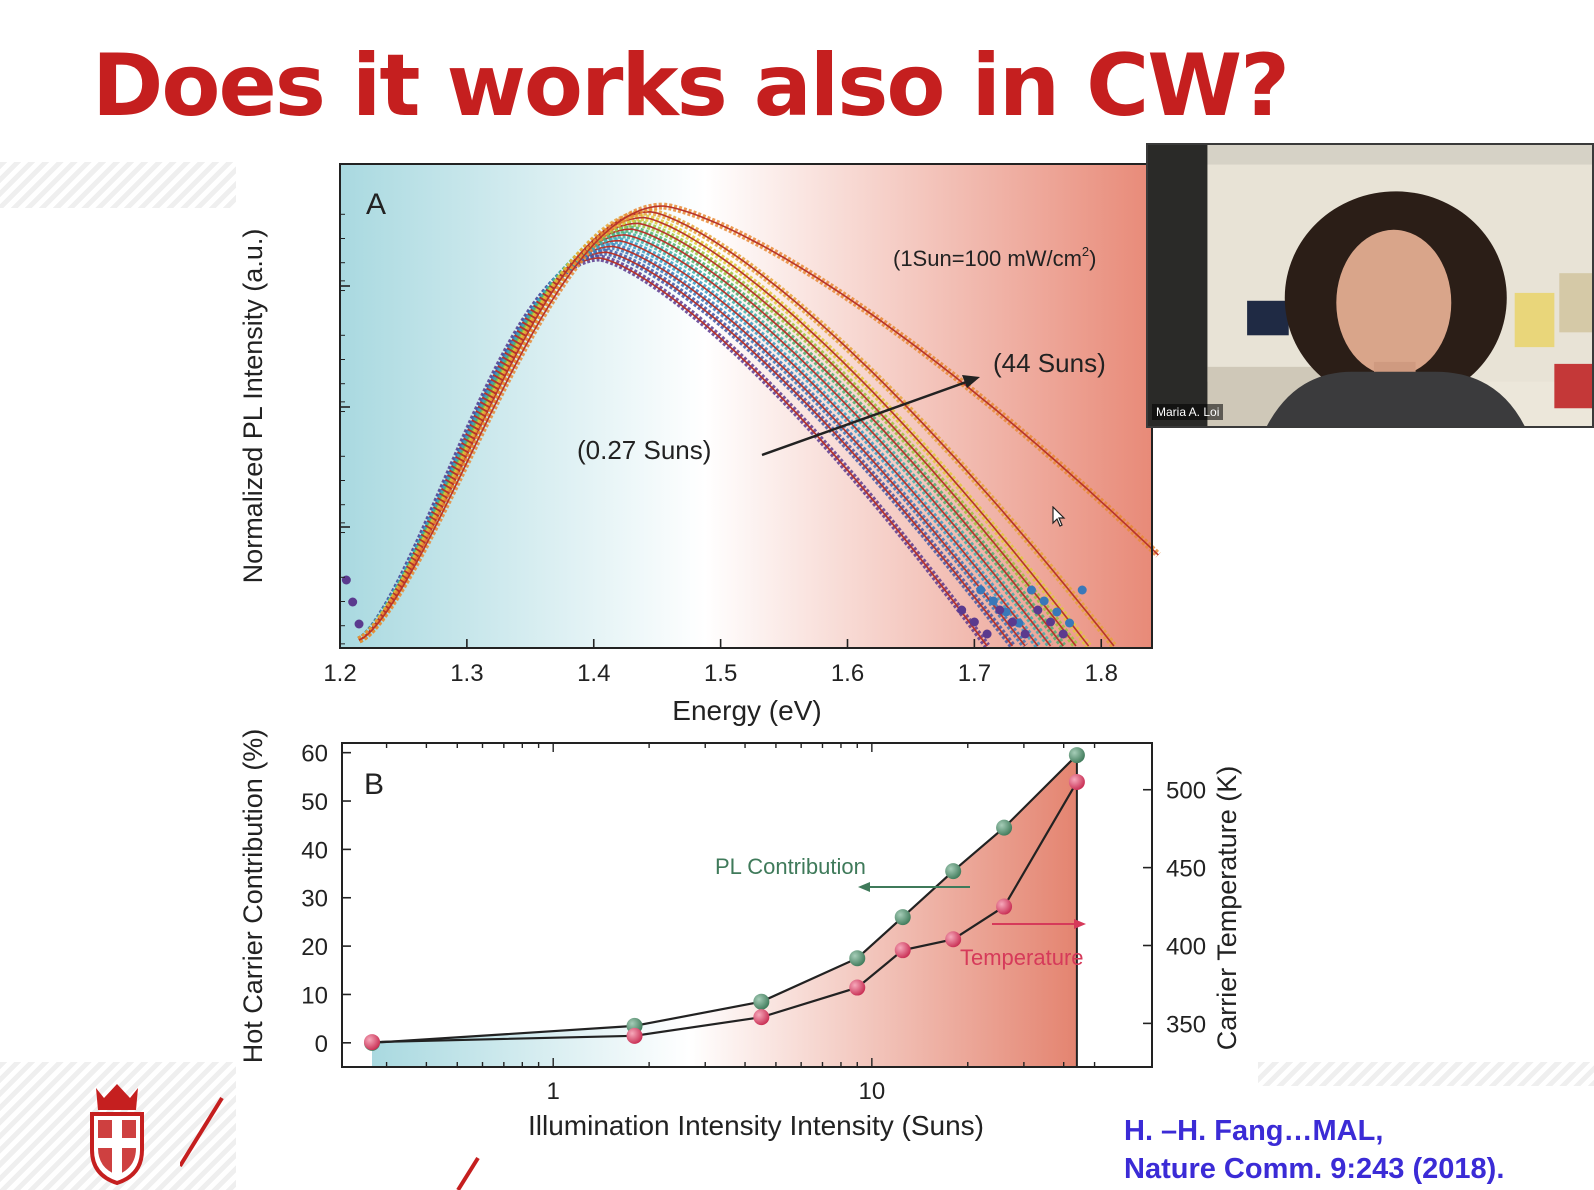 This screenshot has height=1190, width=1594. What do you see at coordinates (314, 899) in the screenshot?
I see `panel-b-y-tick-label: 30` at bounding box center [314, 899].